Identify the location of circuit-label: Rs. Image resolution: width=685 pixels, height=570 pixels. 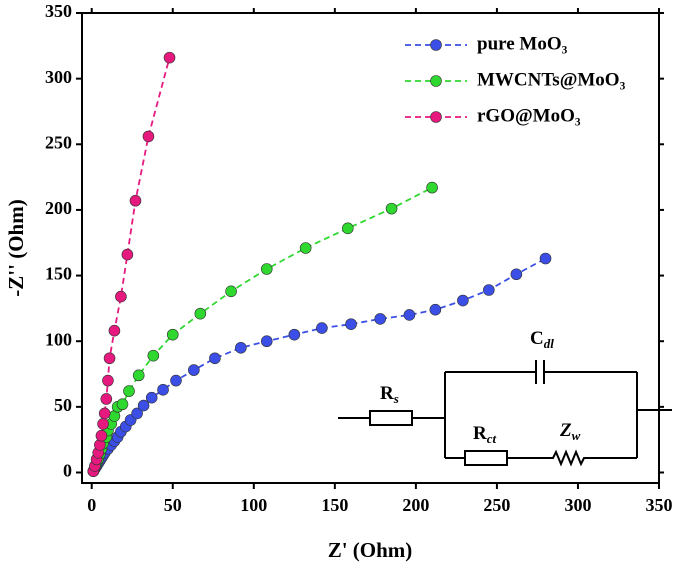
(389, 394).